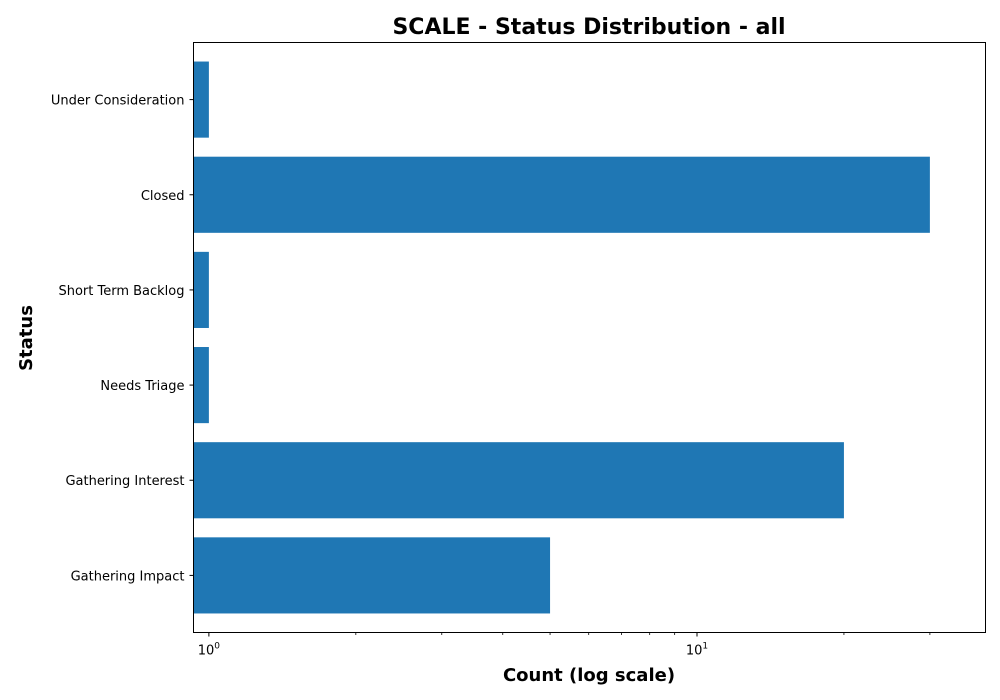 The image size is (1000, 700). Describe the element at coordinates (201, 289) in the screenshot. I see `bar-short-term-backlog` at that location.